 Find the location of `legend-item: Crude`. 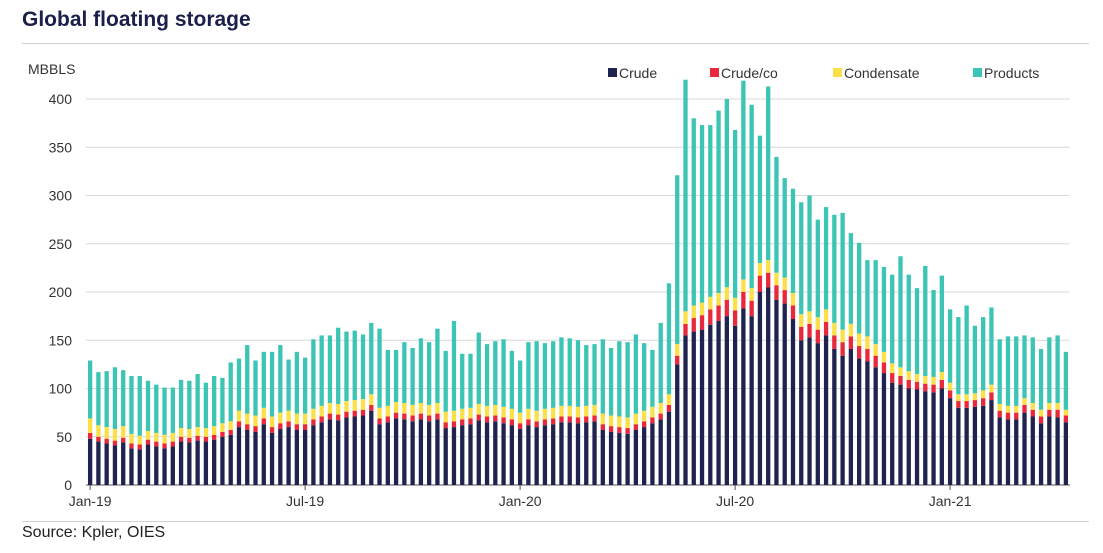

legend-item: Crude is located at coordinates (632, 73).